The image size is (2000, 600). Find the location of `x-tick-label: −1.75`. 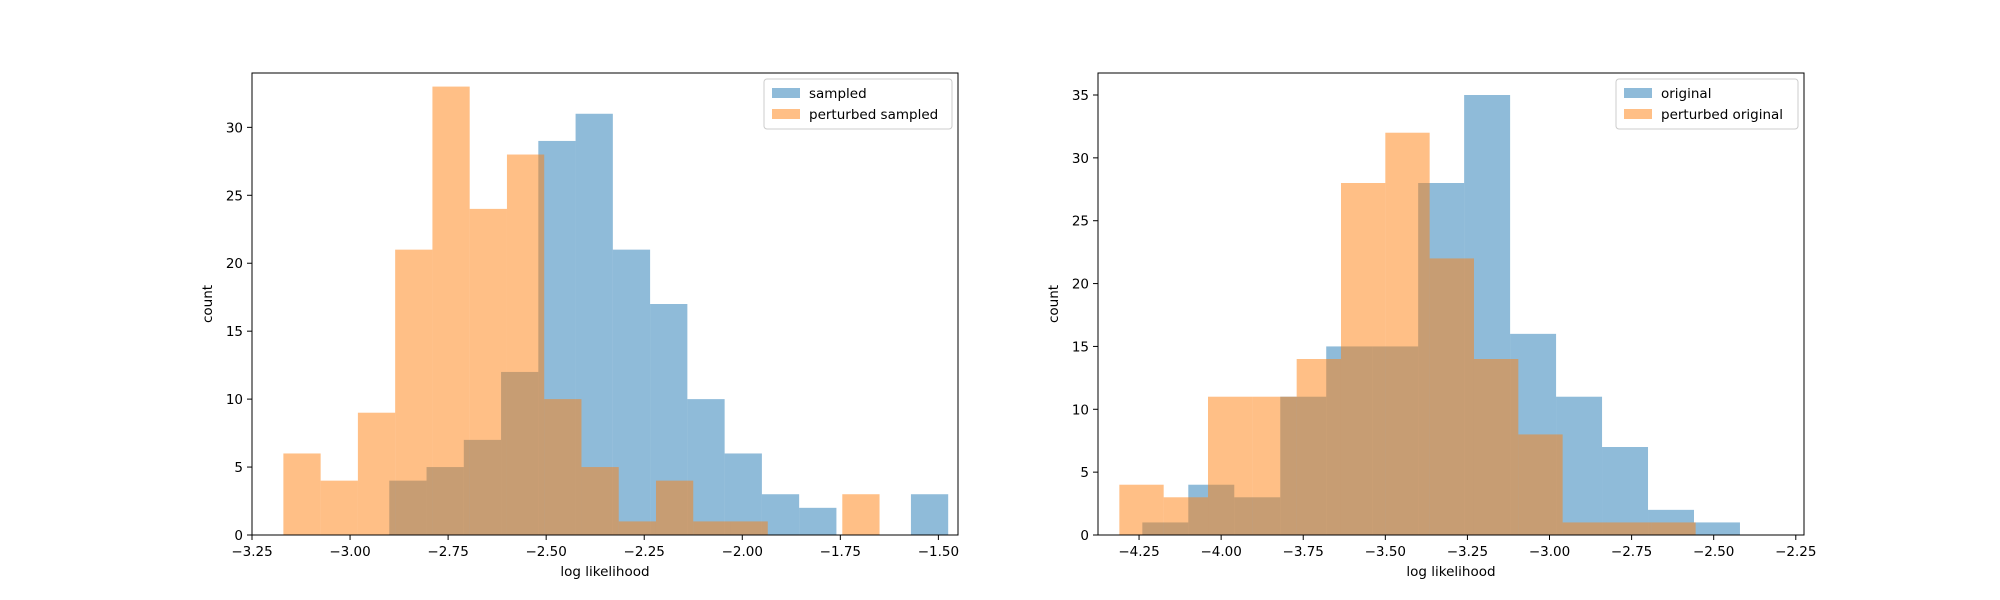

x-tick-label: −1.75 is located at coordinates (840, 552).